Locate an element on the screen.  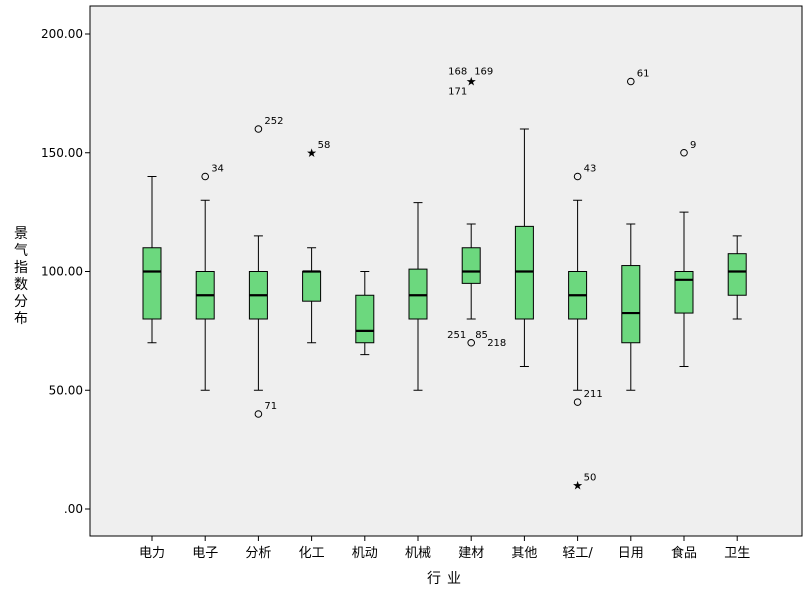
box-group: ★58 is located at coordinates (316, 242).